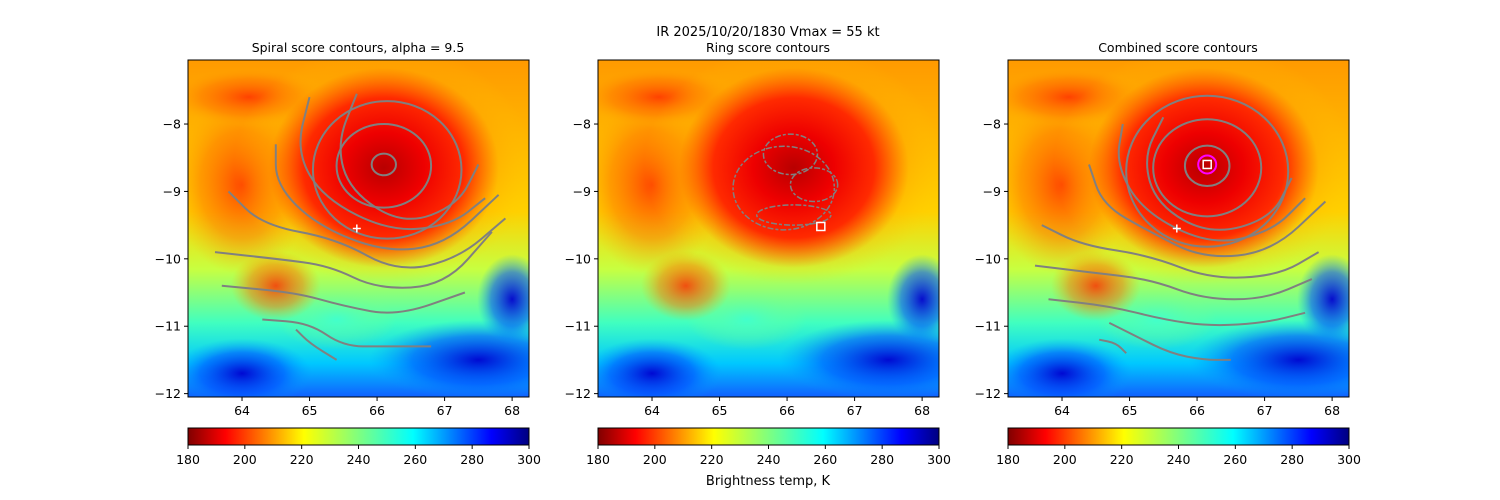 The width and height of the screenshot is (1500, 500). Describe the element at coordinates (767, 32) in the screenshot. I see `figure-suptitle: IR 2025/10/20/1830 Vmax = 55 kt` at that location.